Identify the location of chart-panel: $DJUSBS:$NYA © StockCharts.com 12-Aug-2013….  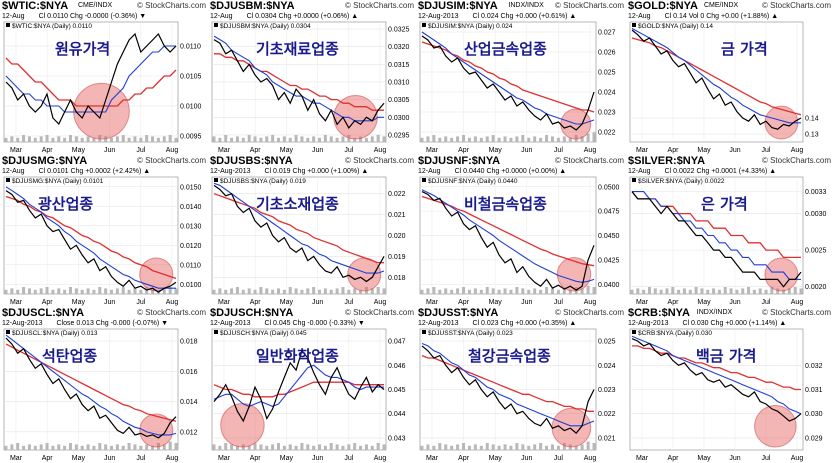
(312, 231).